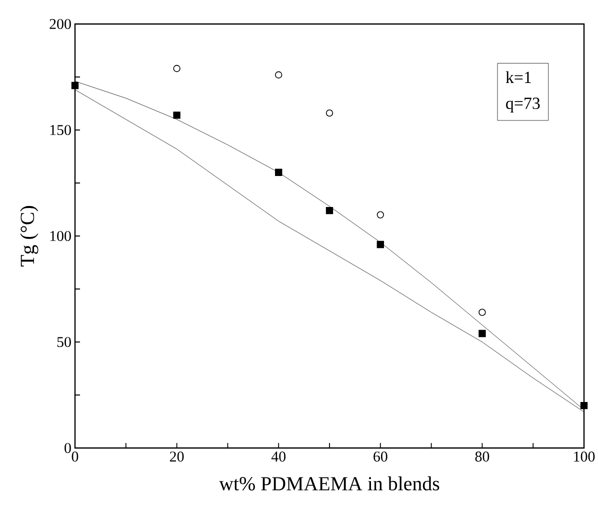 The width and height of the screenshot is (598, 514). I want to click on y-tick-label: 200, so click(60, 24).